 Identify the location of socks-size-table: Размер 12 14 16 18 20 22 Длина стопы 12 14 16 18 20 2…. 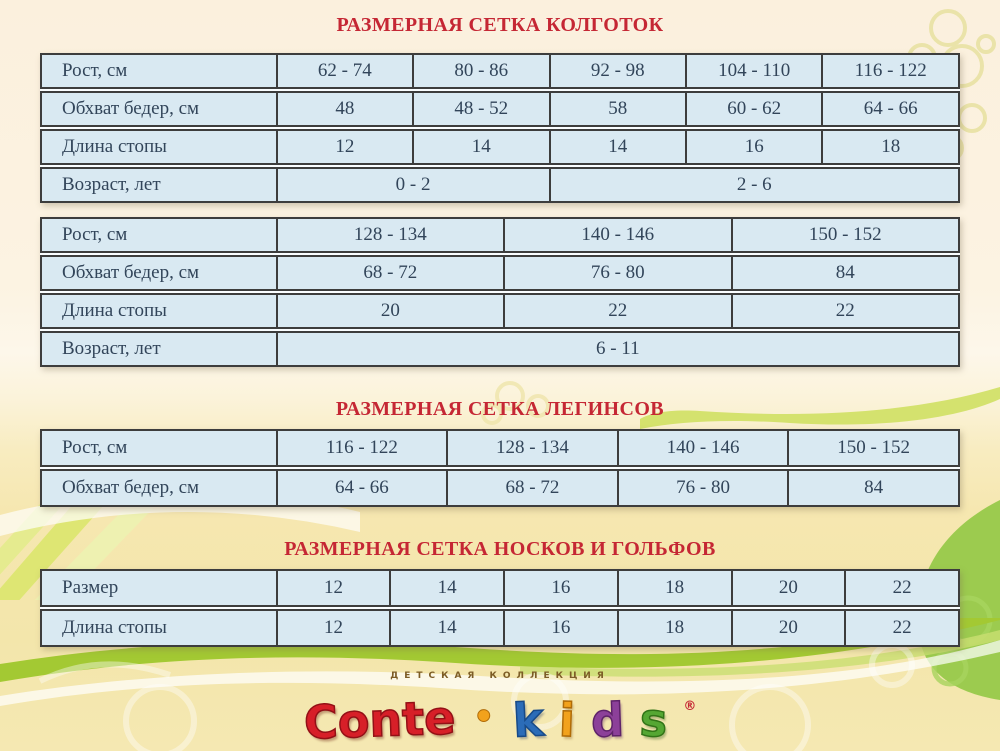
(500, 608).